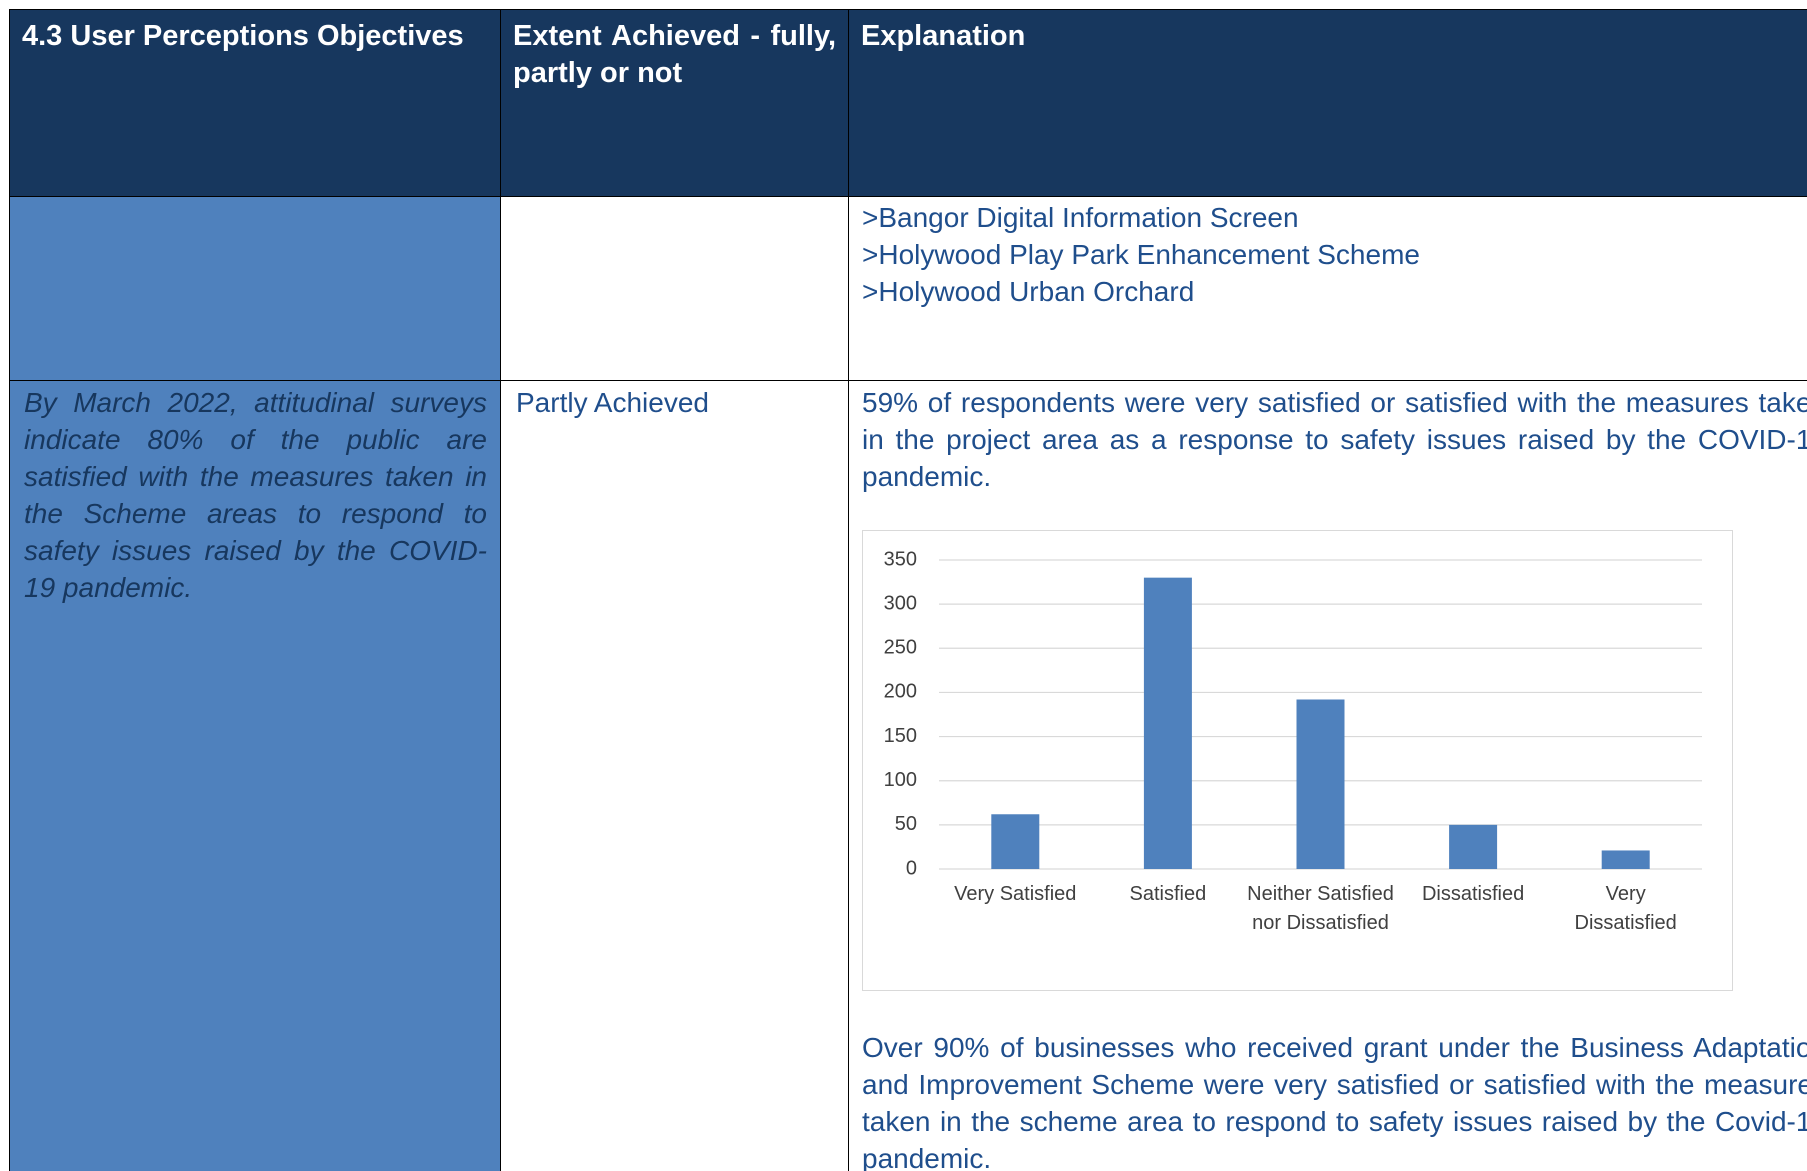  Describe the element at coordinates (1473, 894) in the screenshot. I see `x-tick-label: Dissatisfied` at that location.